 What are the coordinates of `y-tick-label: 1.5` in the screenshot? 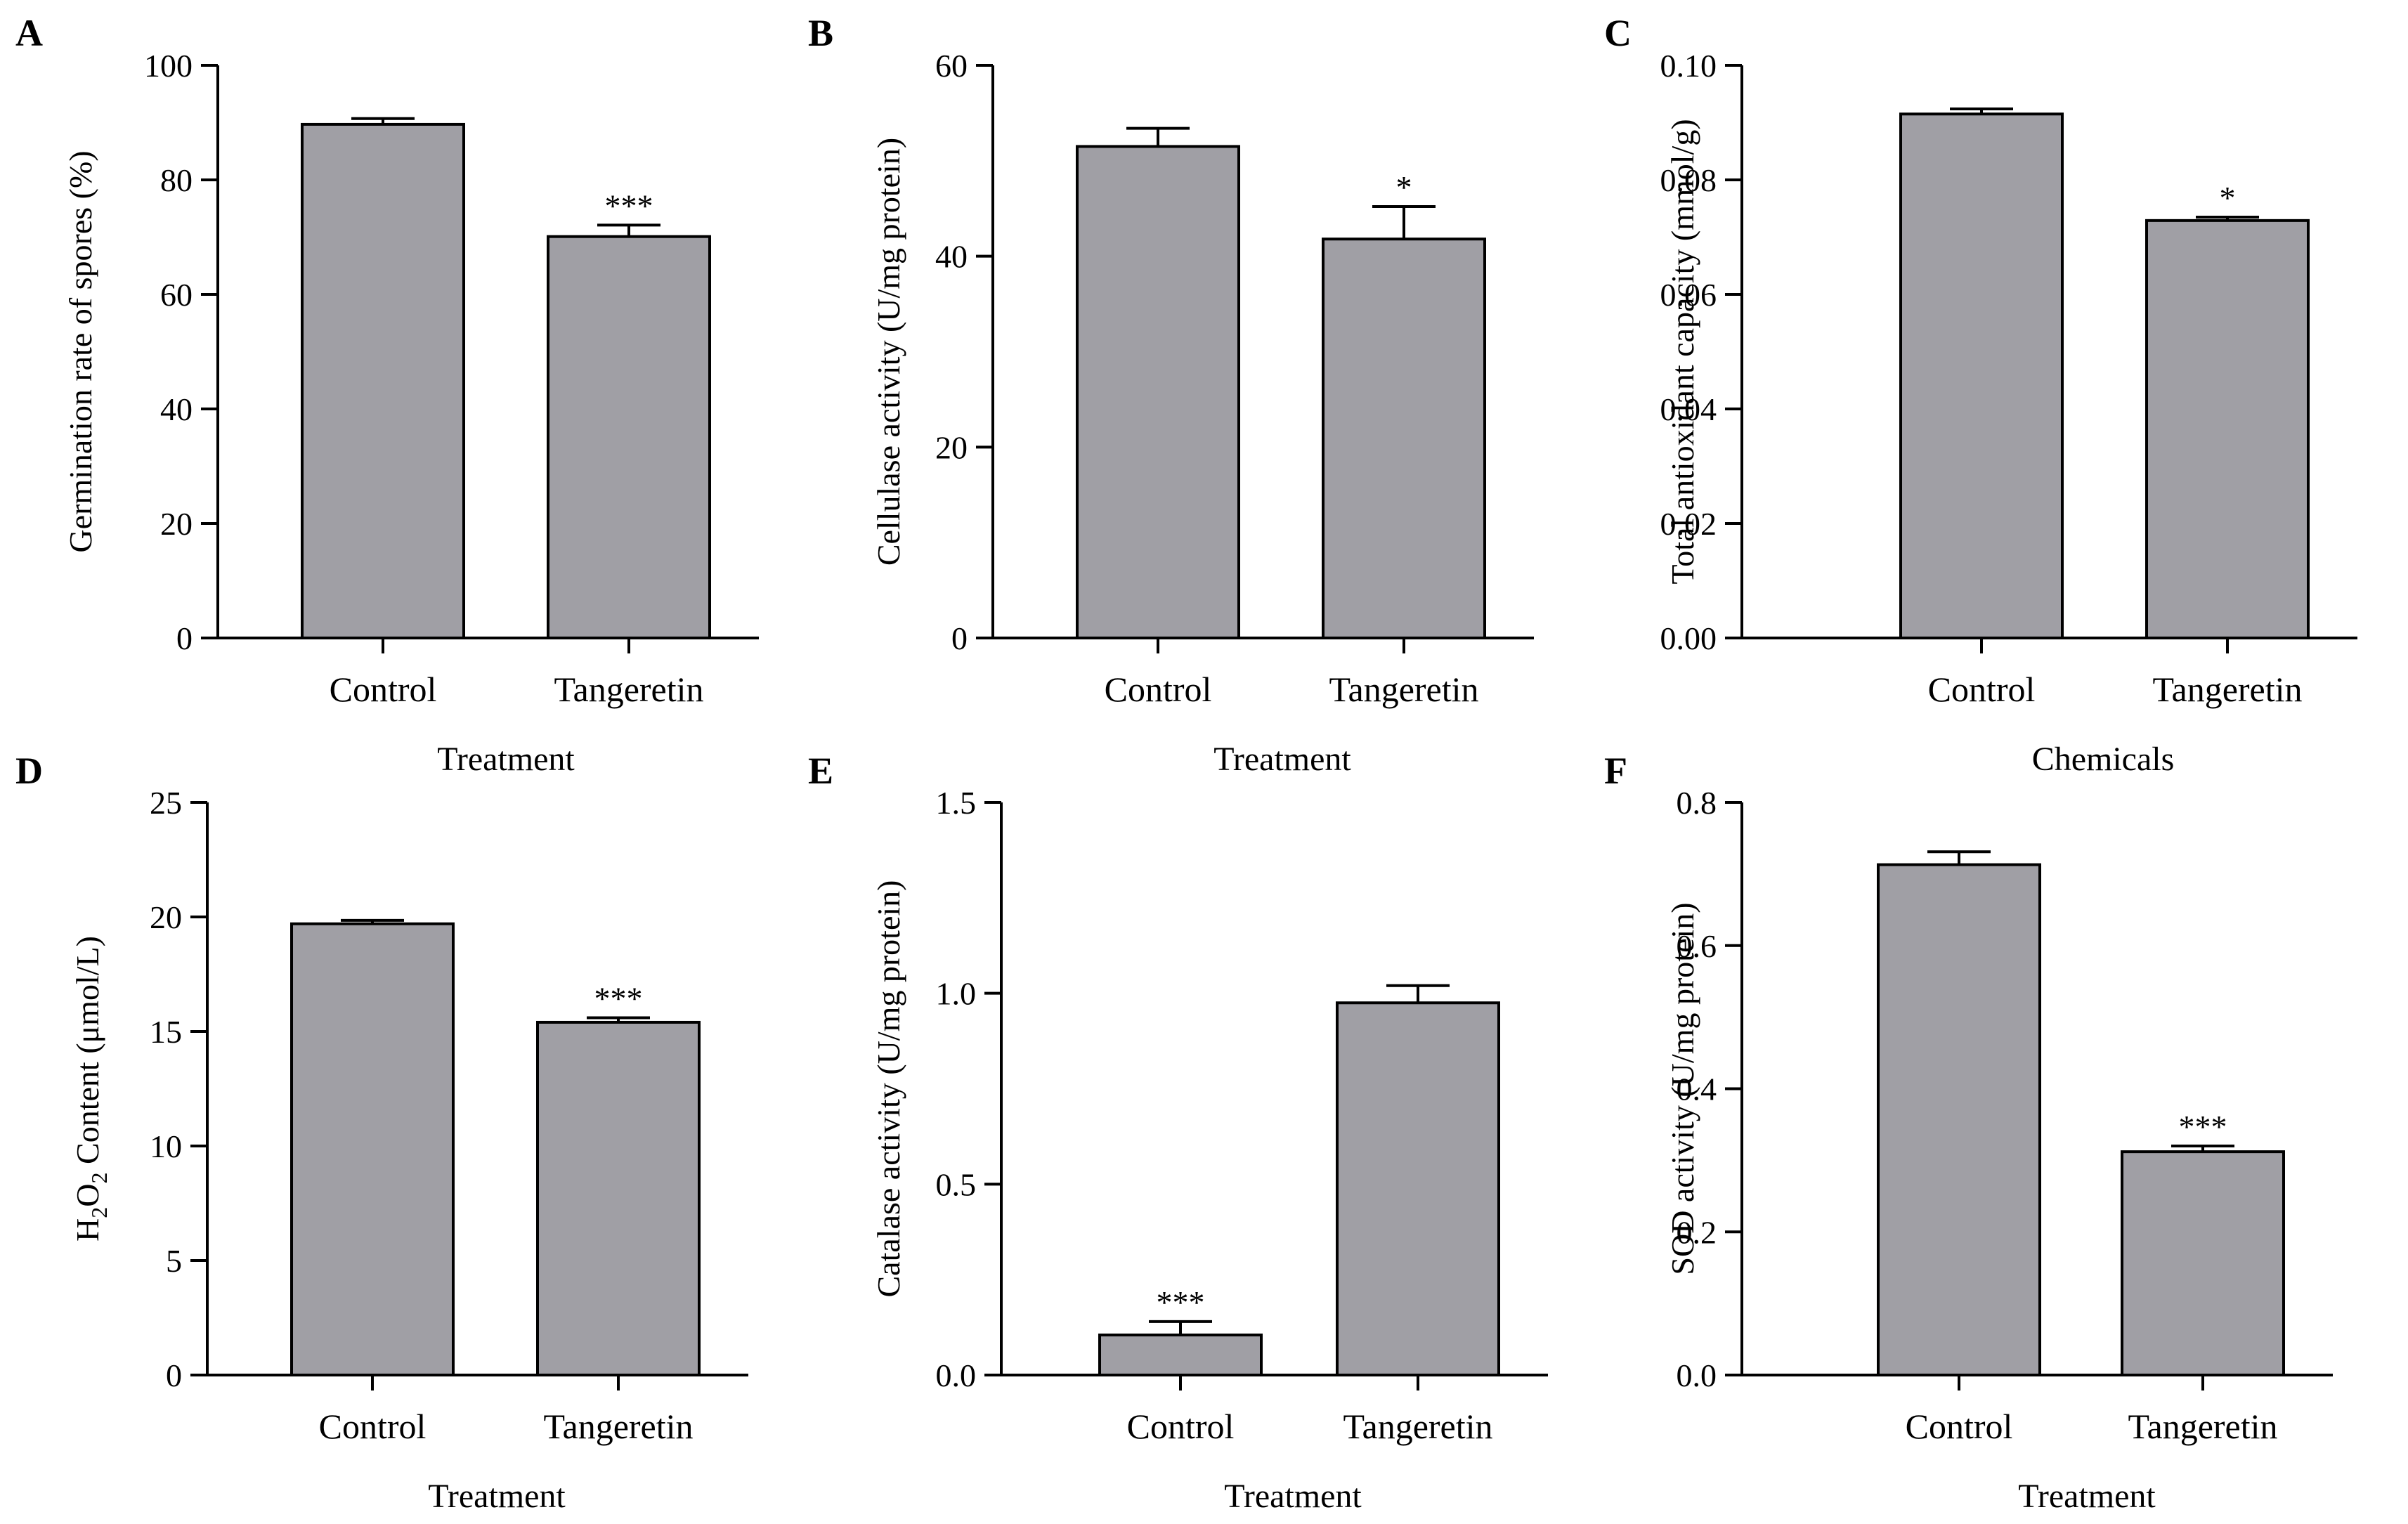 It's located at (956, 803).